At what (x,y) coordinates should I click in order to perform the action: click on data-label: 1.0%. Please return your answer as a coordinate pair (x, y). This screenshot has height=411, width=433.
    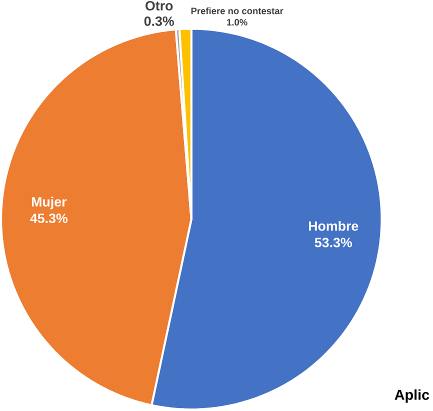
    Looking at the image, I should click on (237, 22).